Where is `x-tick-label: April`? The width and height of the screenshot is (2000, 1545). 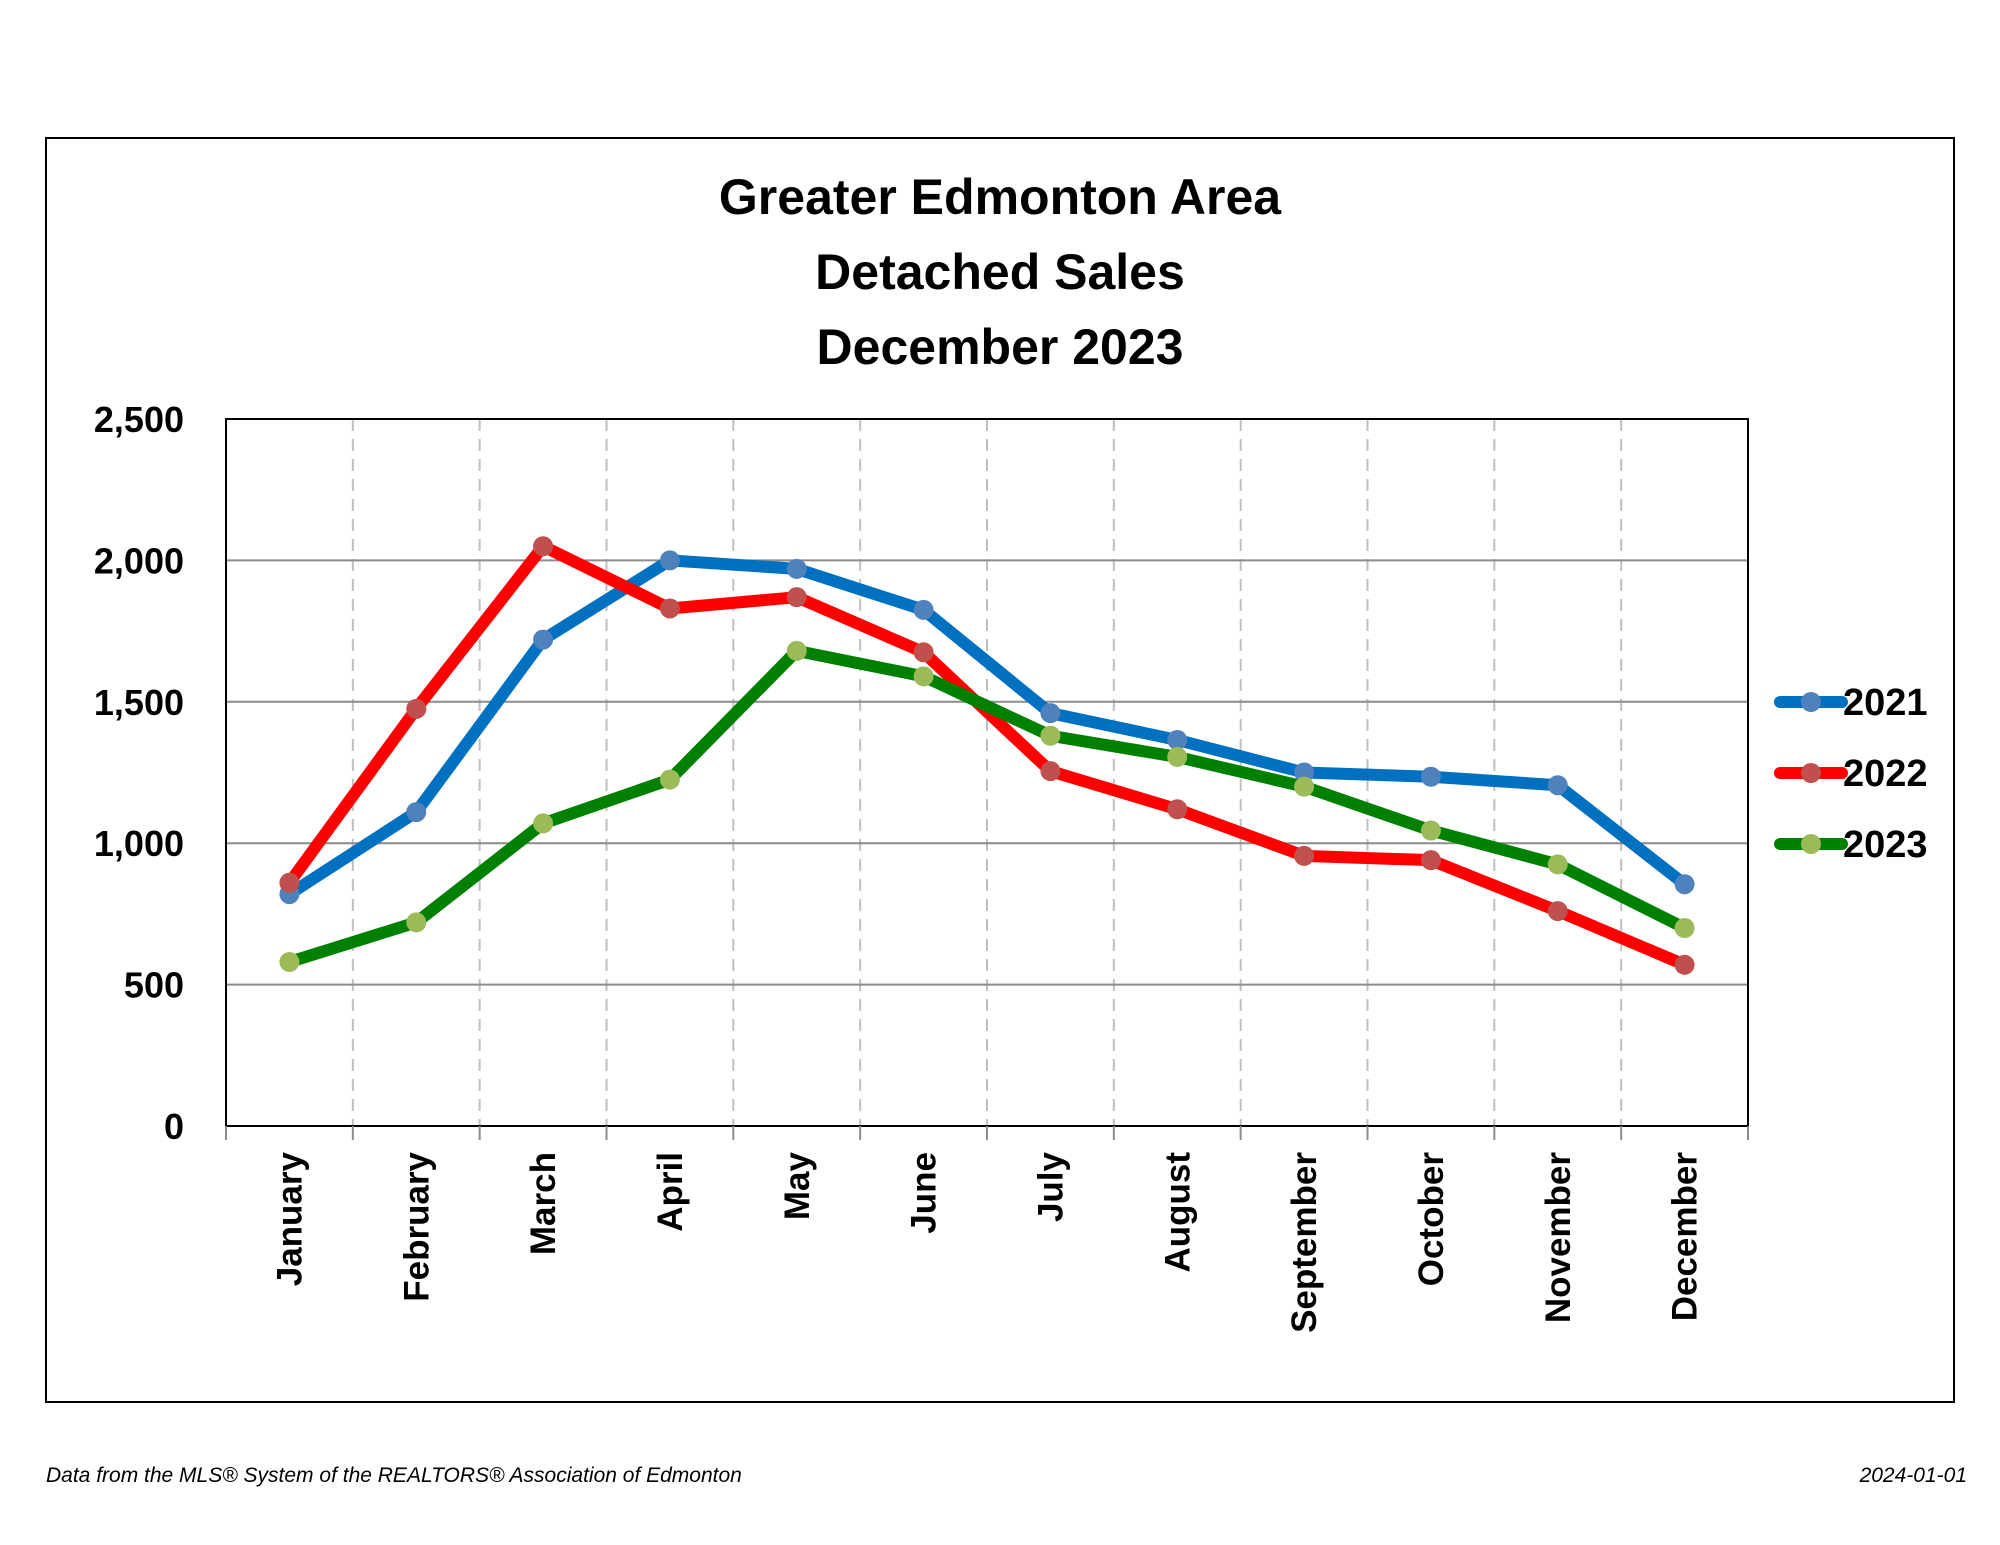
x-tick-label: April is located at coordinates (670, 1192).